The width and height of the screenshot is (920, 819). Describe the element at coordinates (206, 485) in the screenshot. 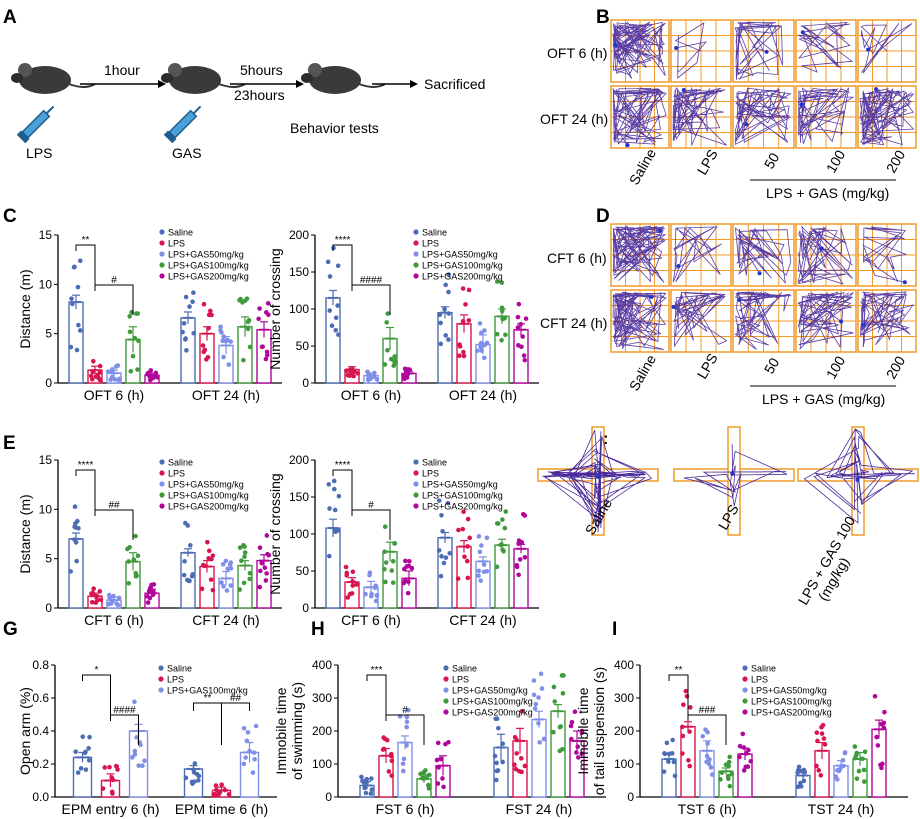

I see `legend-entry: LPS+GAS50mg/kg` at that location.